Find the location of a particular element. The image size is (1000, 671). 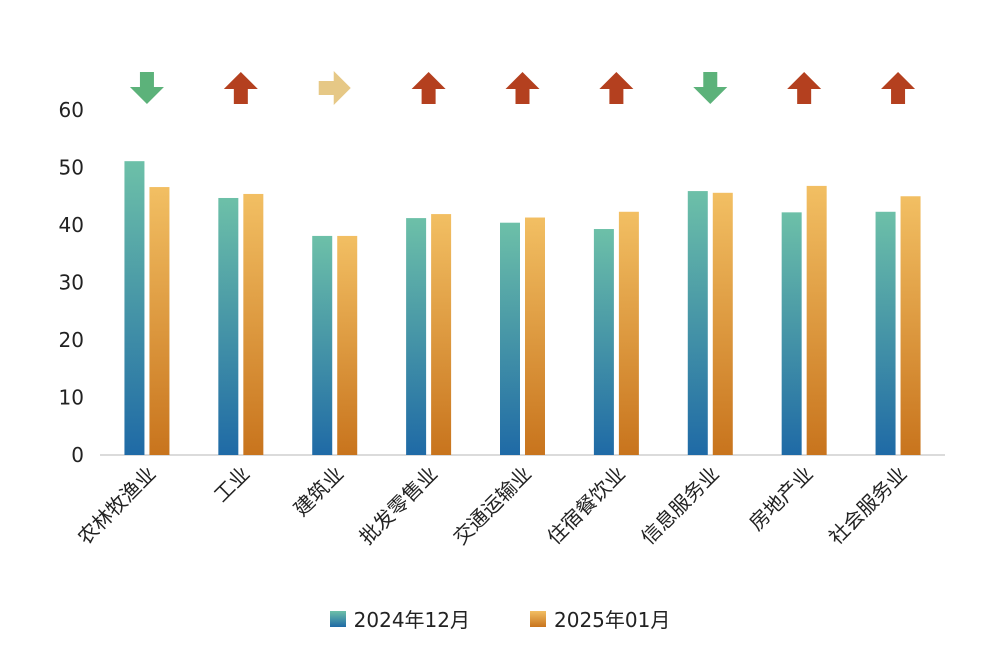

y-tick-label: 10 is located at coordinates (71, 398).